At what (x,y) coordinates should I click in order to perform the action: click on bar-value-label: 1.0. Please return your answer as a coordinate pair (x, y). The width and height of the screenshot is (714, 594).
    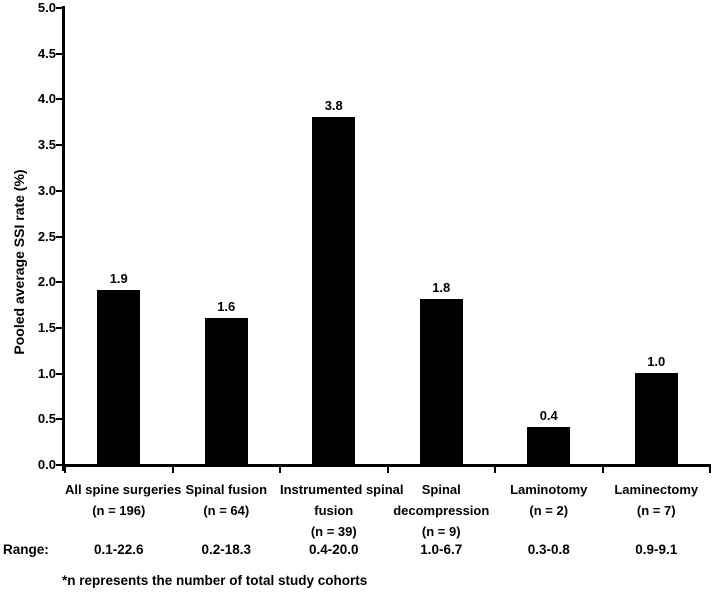
    Looking at the image, I should click on (656, 361).